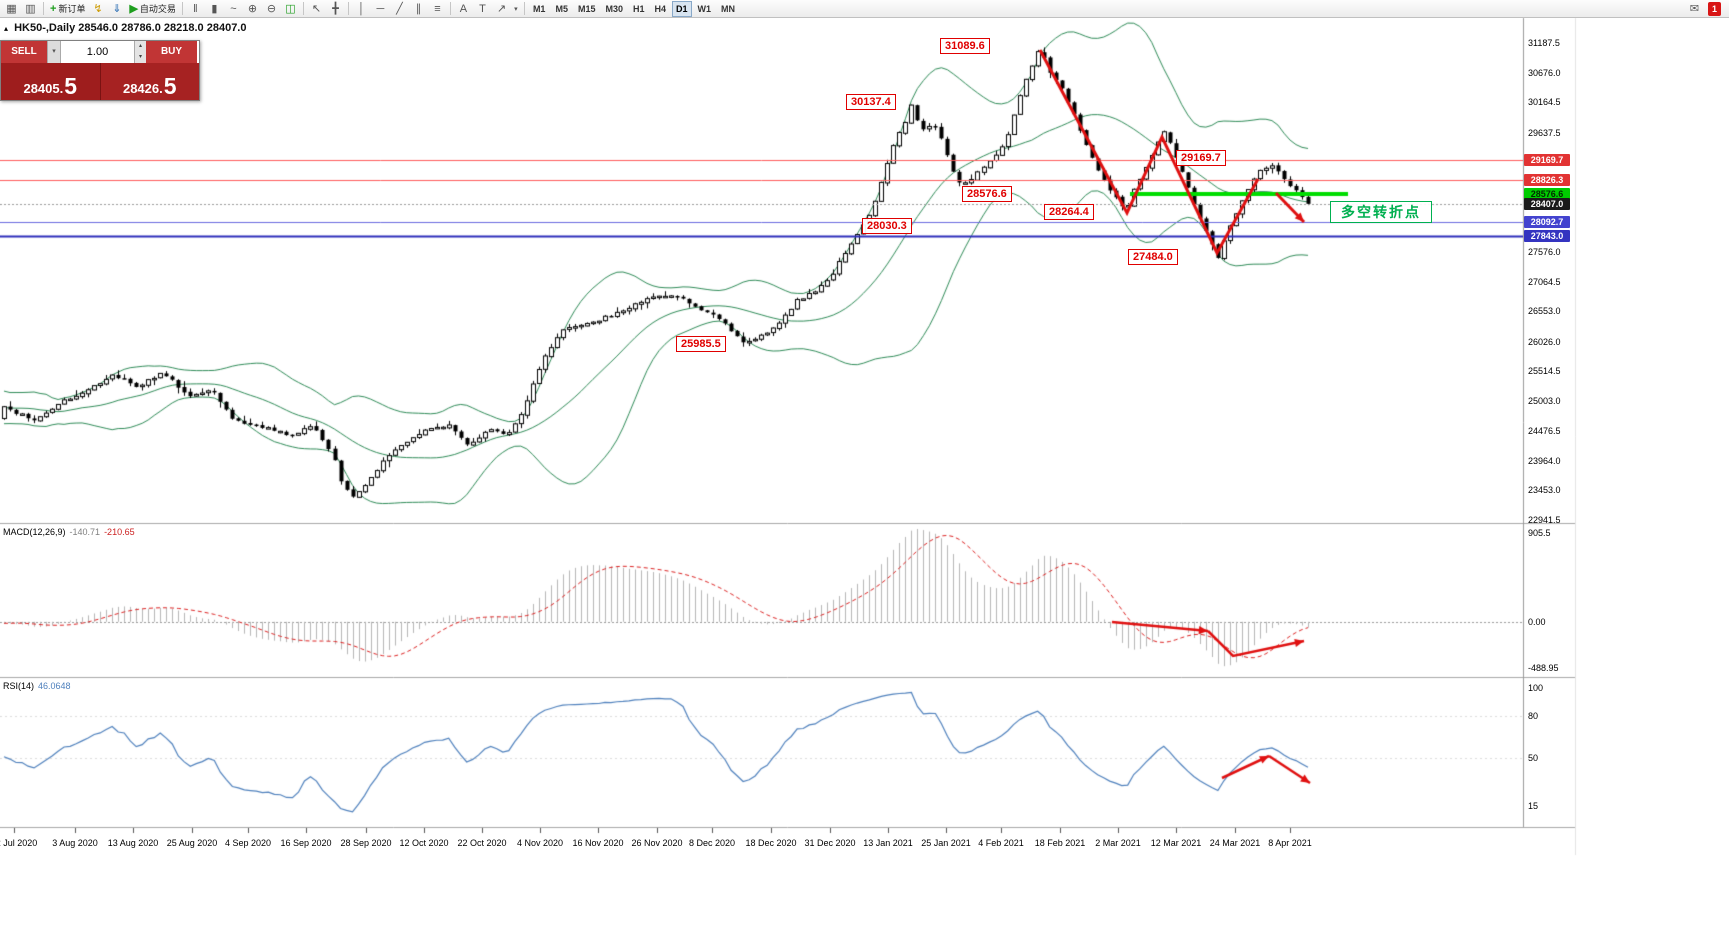 Image resolution: width=1729 pixels, height=942 pixels. What do you see at coordinates (705, 9) in the screenshot?
I see `timeframe-w1-button: W1` at bounding box center [705, 9].